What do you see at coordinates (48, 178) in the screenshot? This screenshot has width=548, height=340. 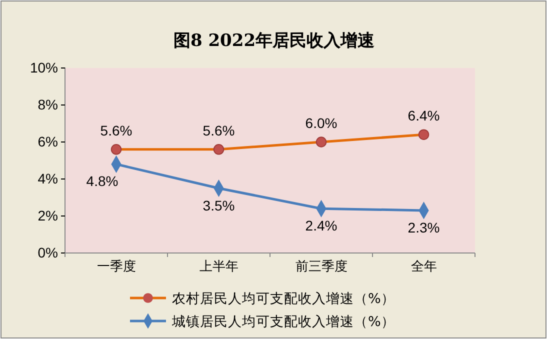 I see `y-tick-label: 4%` at bounding box center [48, 178].